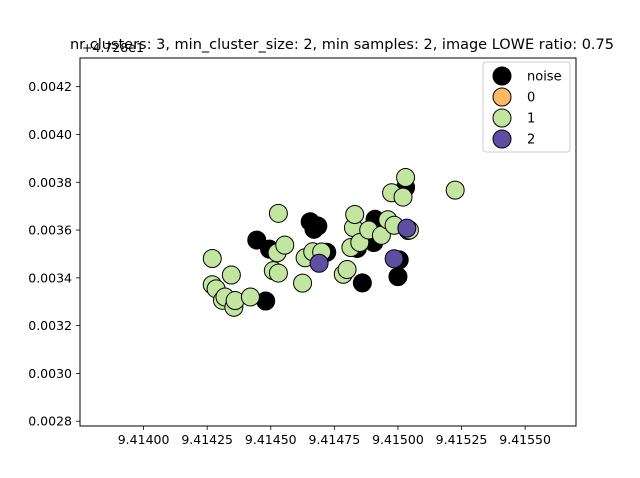 The height and width of the screenshot is (478, 640). I want to click on y-tick-label: 0.0036, so click(50, 230).